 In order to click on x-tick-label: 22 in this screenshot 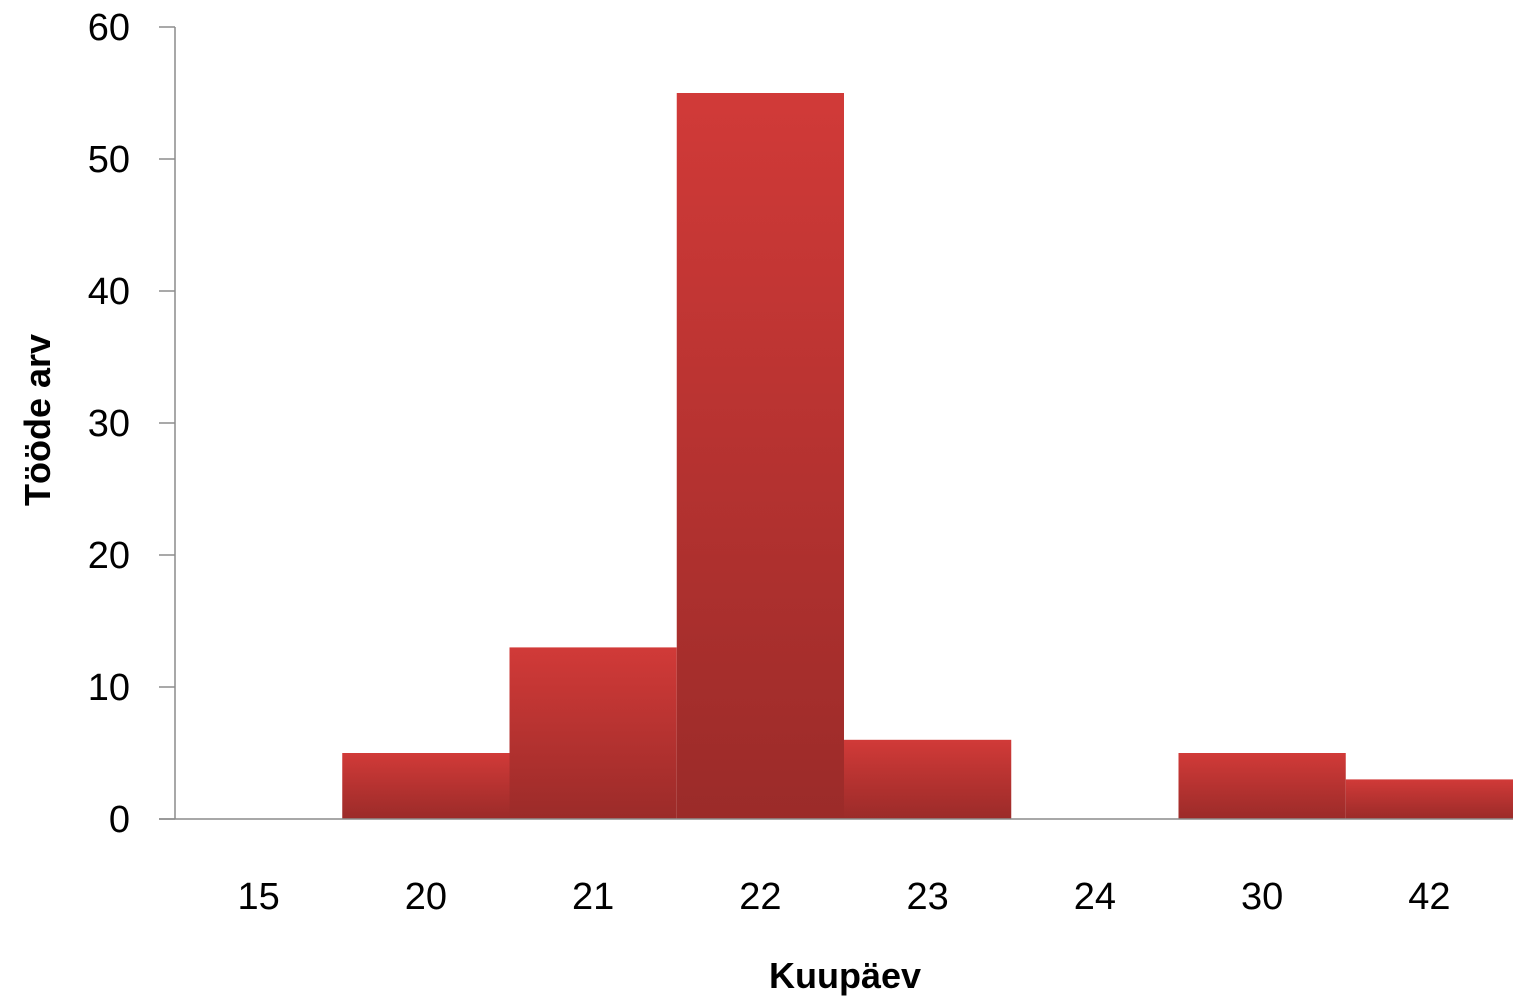, I will do `click(760, 897)`.